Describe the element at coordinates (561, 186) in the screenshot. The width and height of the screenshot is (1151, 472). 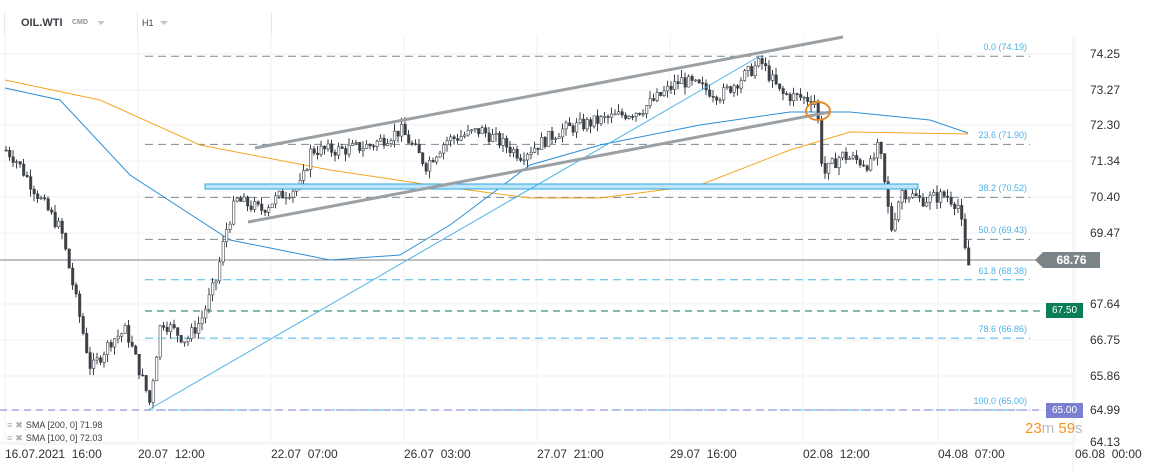
I see `support-zone` at that location.